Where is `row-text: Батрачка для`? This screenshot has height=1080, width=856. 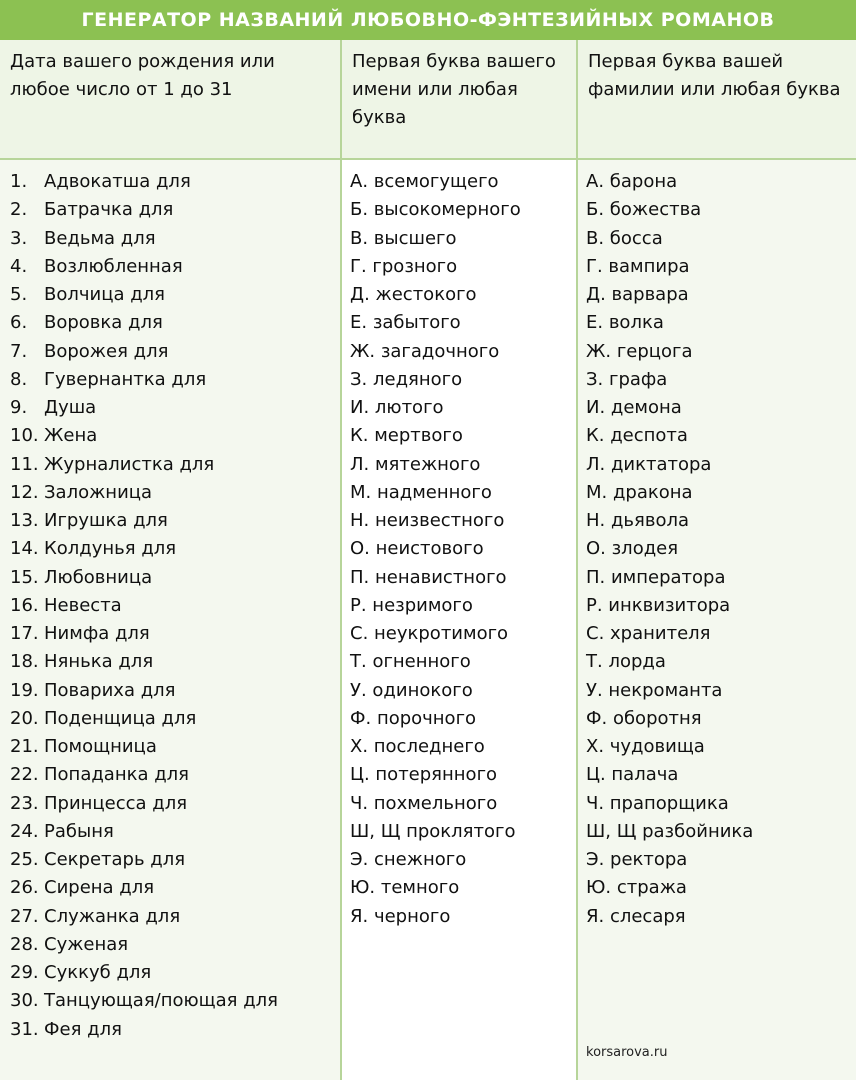 row-text: Батрачка для is located at coordinates (109, 210).